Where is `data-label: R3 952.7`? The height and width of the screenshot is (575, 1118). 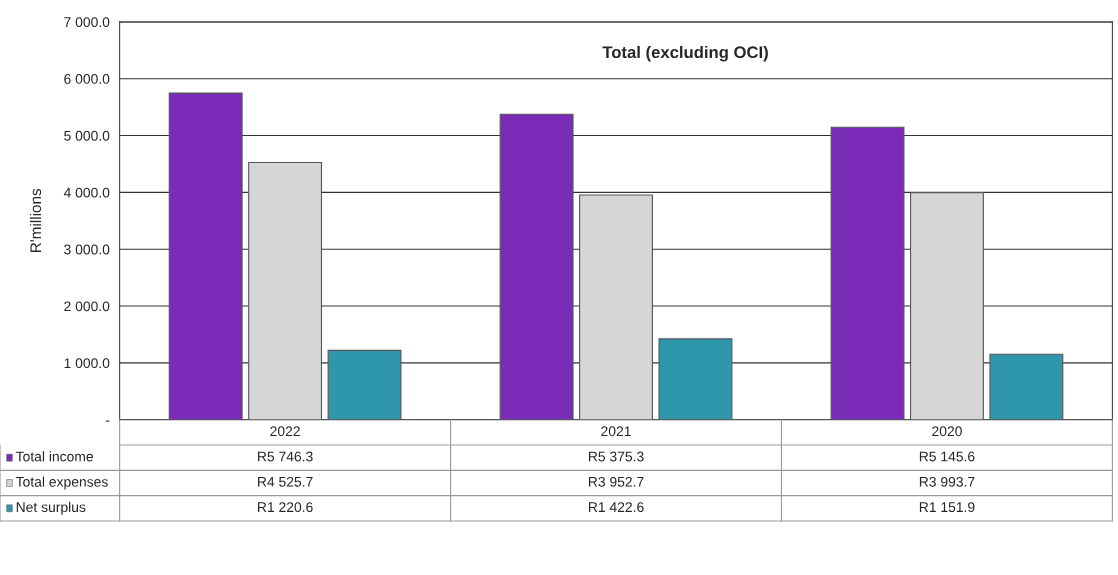
data-label: R3 952.7 is located at coordinates (616, 481).